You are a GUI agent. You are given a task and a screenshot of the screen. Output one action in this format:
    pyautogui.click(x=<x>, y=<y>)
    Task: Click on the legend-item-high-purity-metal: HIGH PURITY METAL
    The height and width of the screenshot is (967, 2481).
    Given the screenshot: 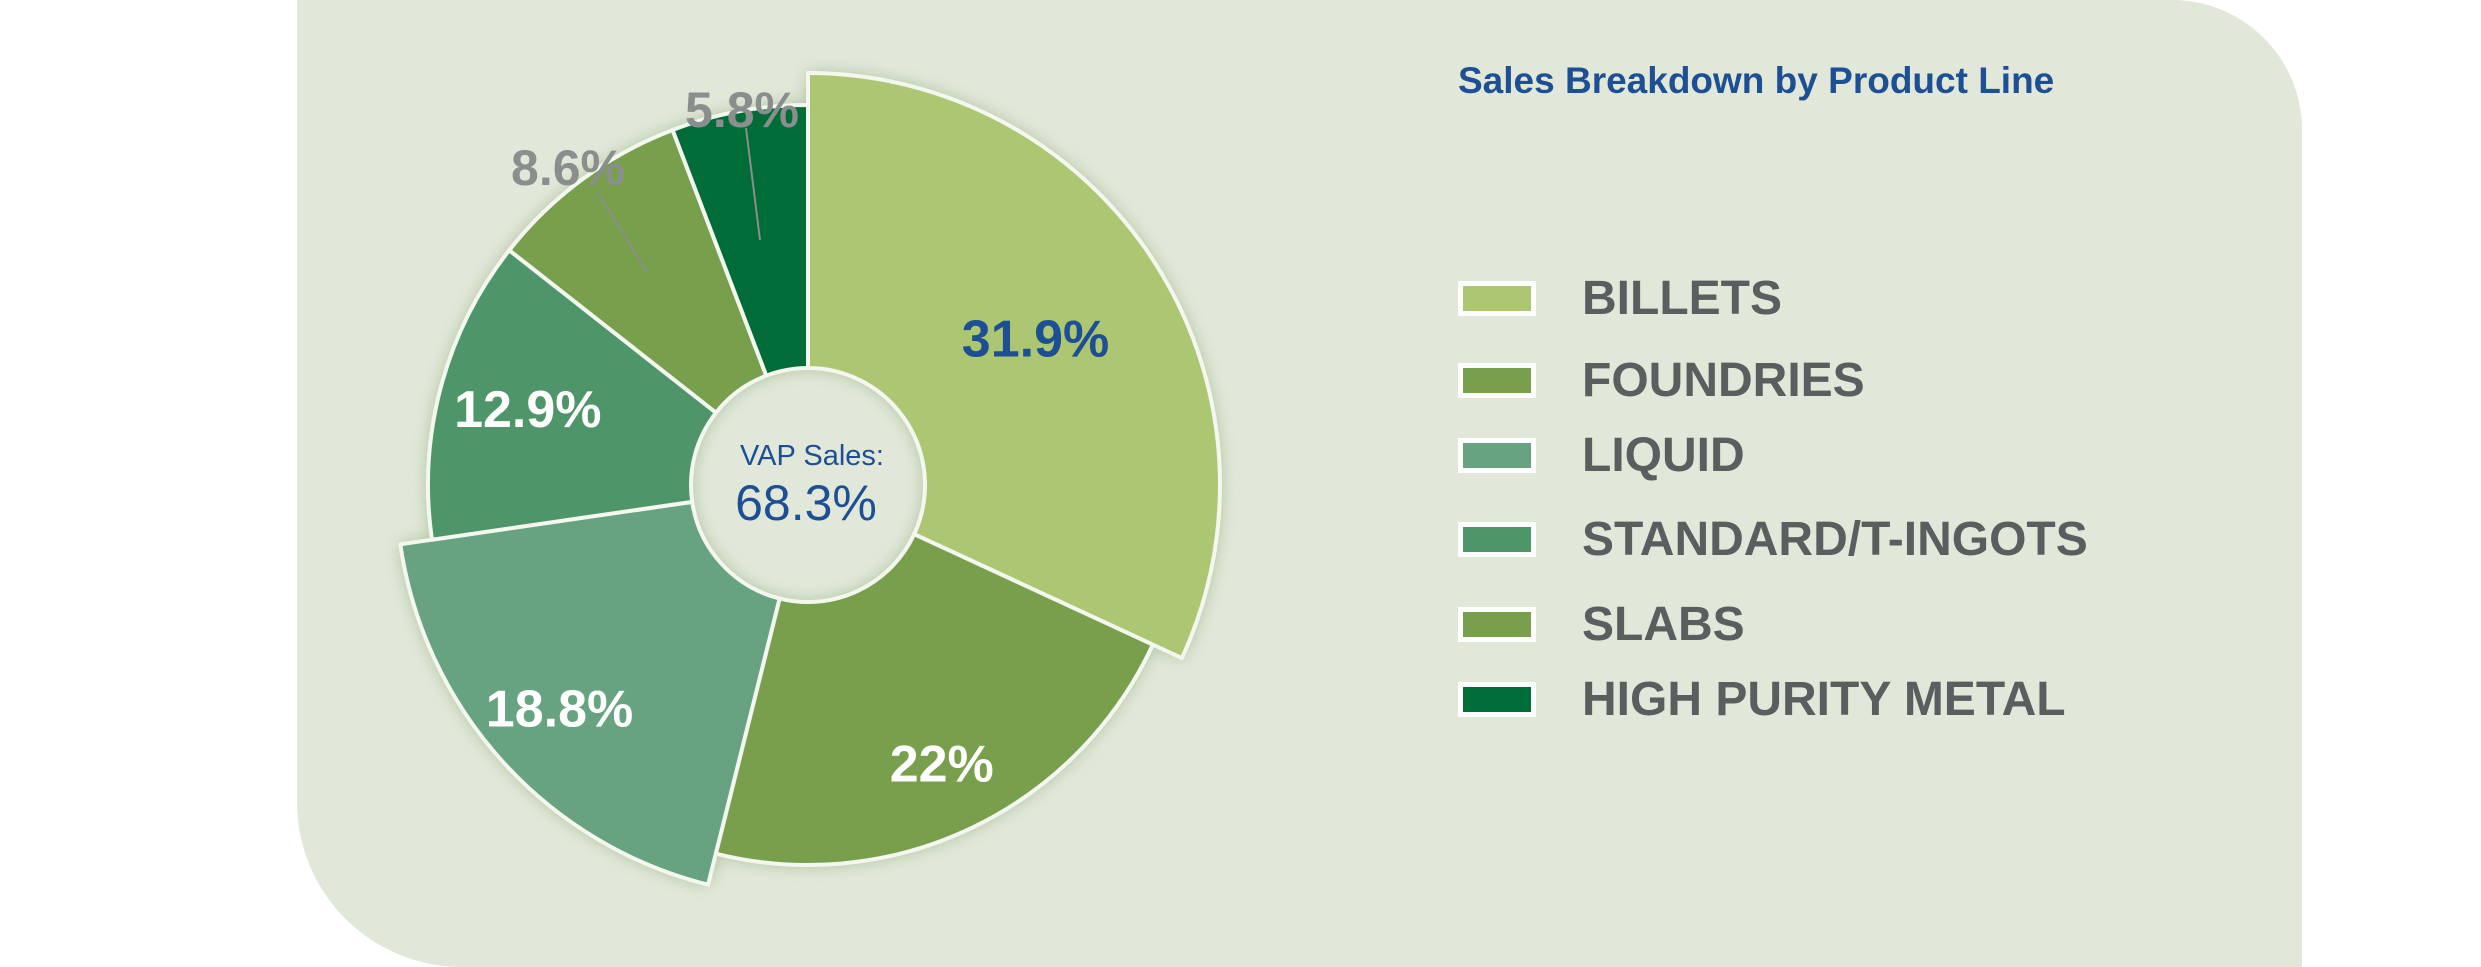 What is the action you would take?
    pyautogui.click(x=1818, y=699)
    